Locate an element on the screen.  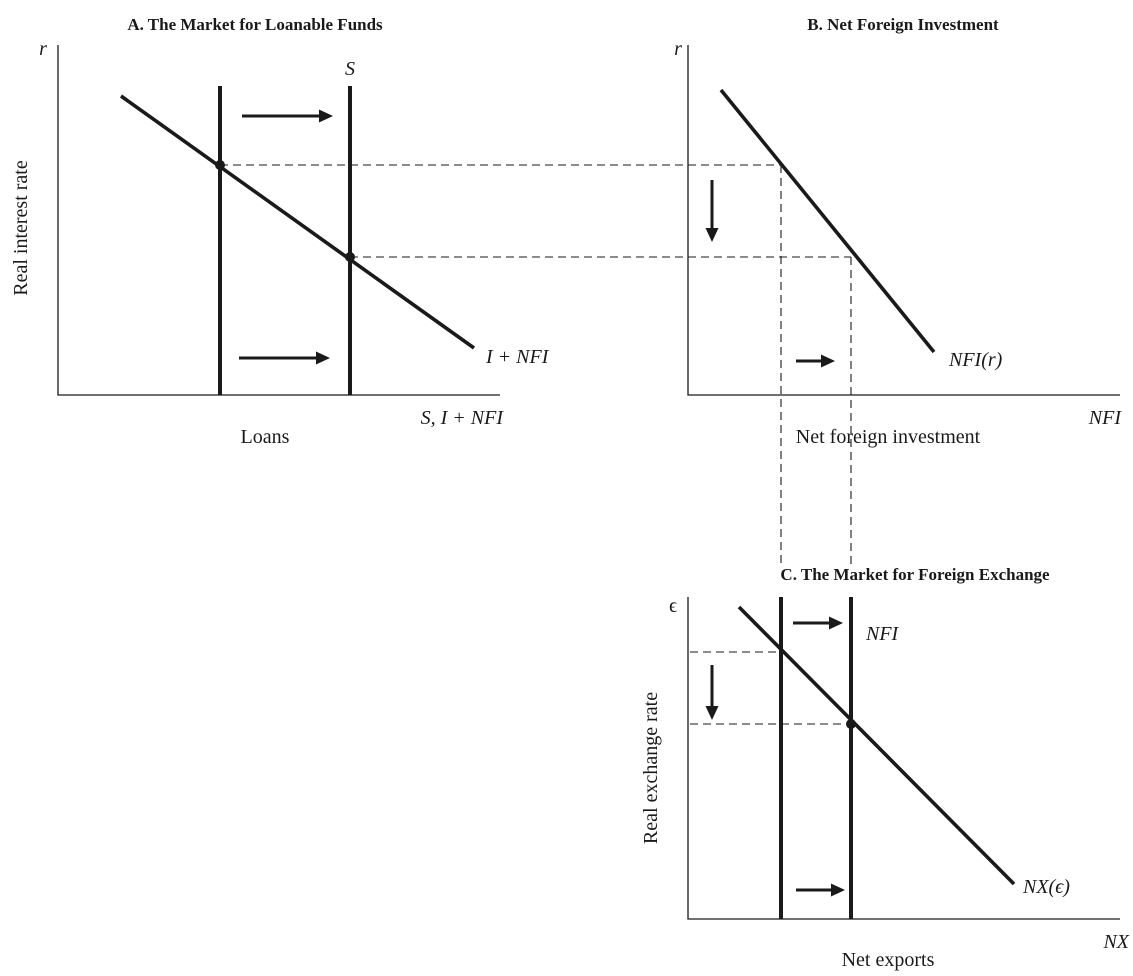
panel-a-x-label: Loans is located at coordinates (265, 437).